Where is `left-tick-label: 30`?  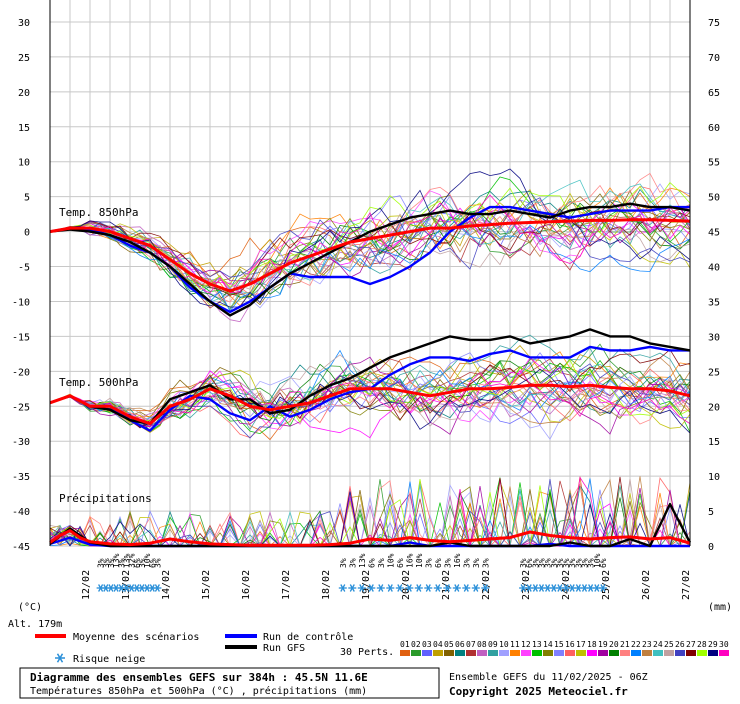 left-tick-label: 30 is located at coordinates (24, 23).